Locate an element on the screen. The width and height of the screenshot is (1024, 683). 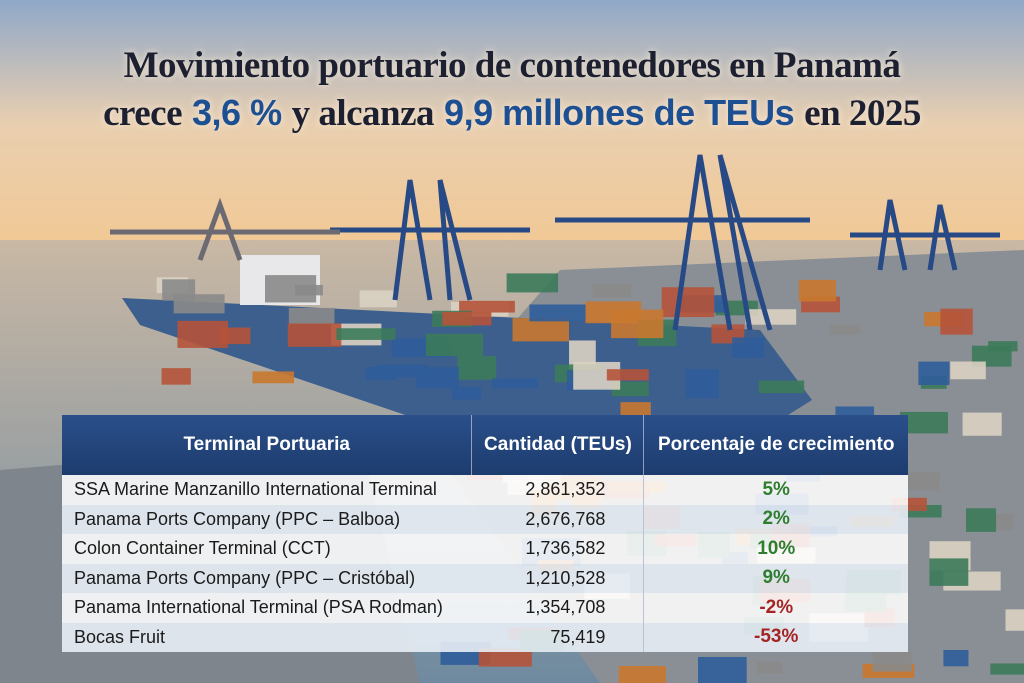
title-segment: en 2025 is located at coordinates (862, 113).